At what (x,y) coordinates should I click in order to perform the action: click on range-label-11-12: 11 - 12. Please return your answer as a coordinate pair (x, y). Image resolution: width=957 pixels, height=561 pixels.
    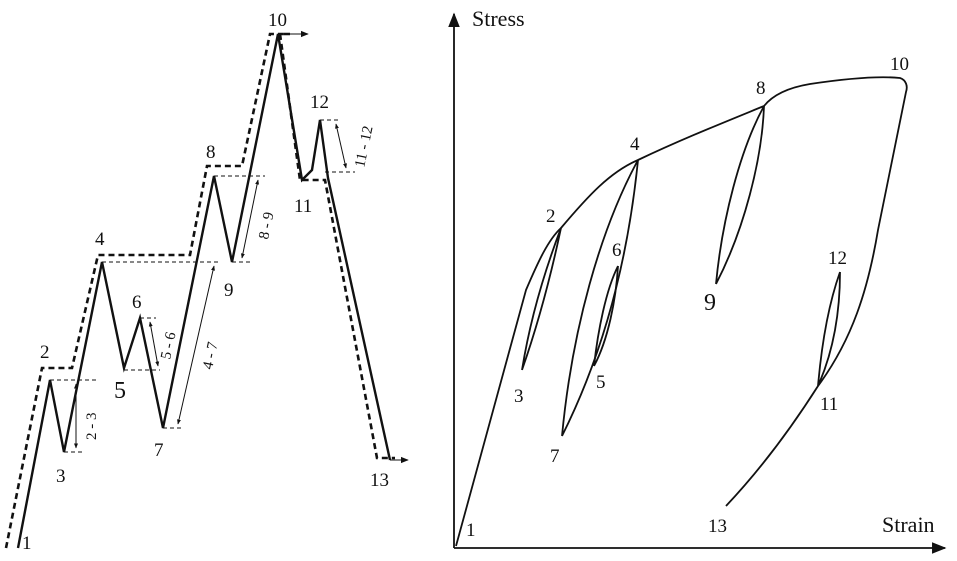
    Looking at the image, I should click on (364, 146).